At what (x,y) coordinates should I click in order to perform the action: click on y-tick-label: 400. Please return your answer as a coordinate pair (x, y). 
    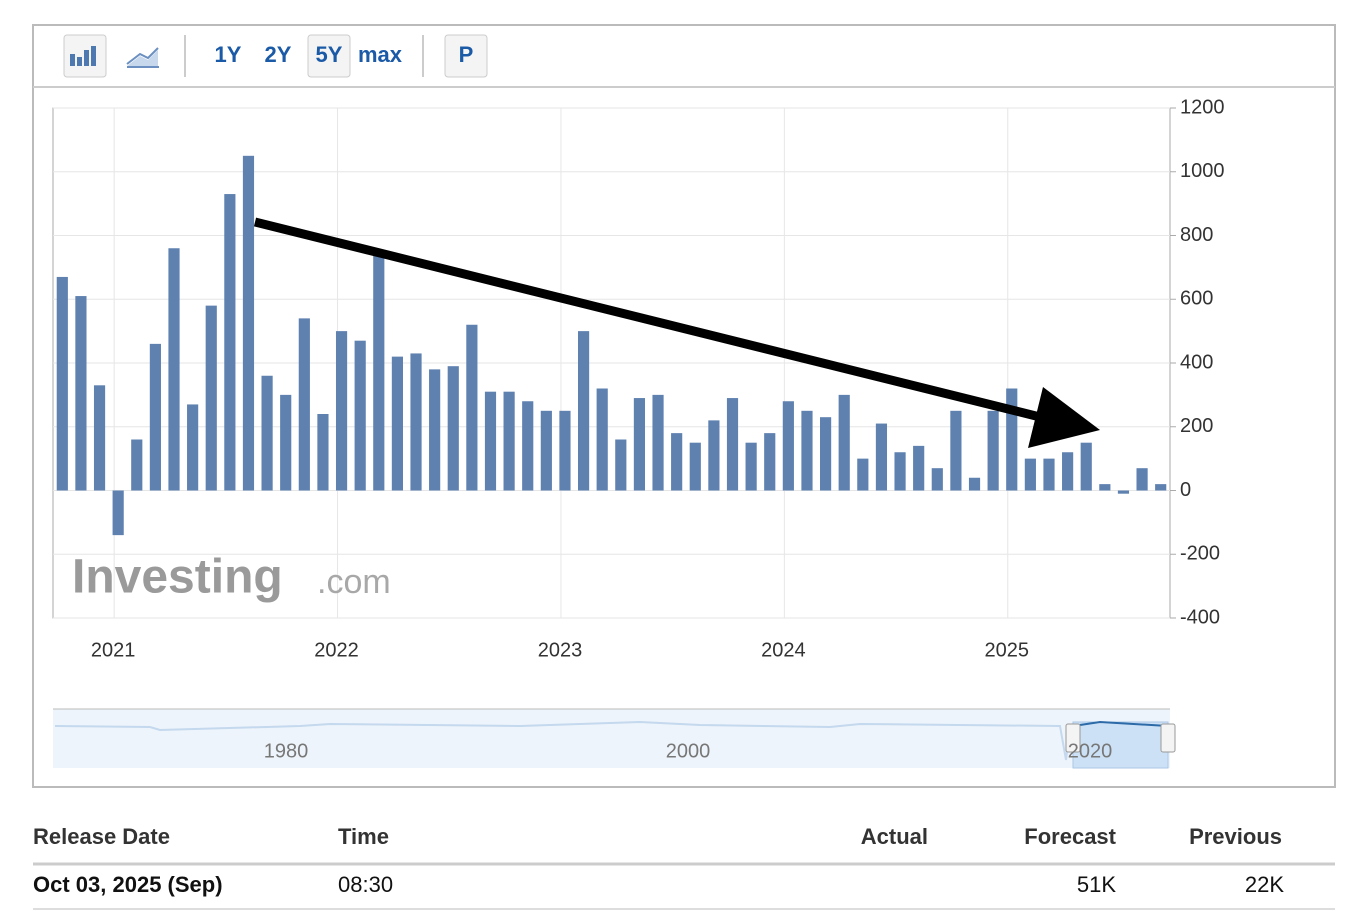
    Looking at the image, I should click on (1196, 362).